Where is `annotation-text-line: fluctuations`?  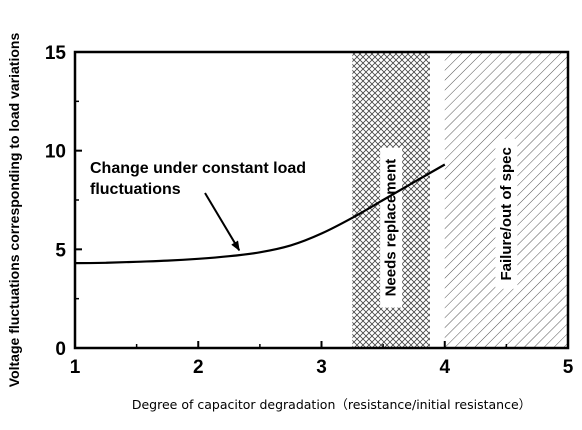
annotation-text-line: fluctuations is located at coordinates (135, 189).